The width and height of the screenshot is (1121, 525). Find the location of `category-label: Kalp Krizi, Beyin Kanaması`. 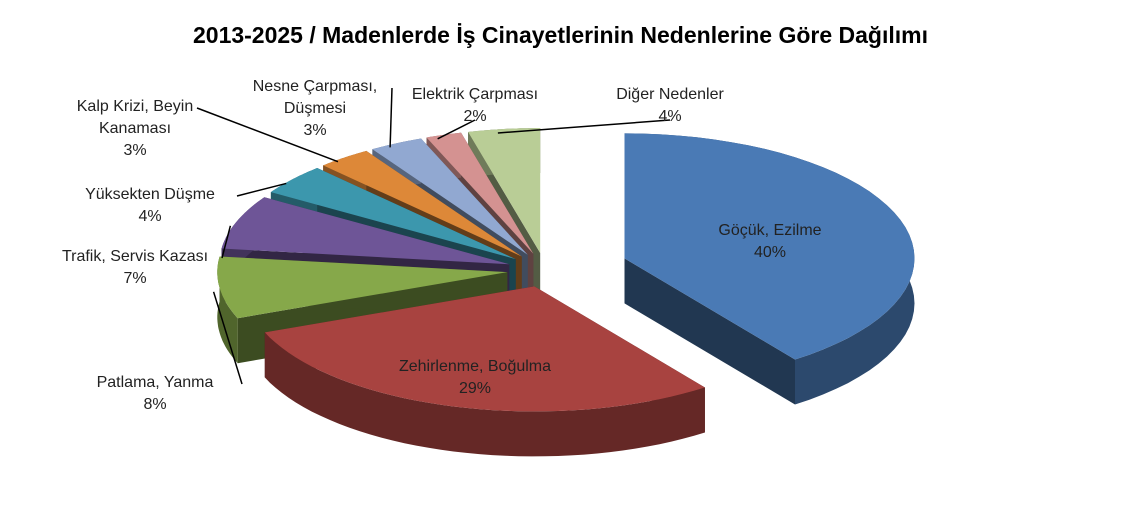

category-label: Kalp Krizi, Beyin Kanaması is located at coordinates (135, 117).